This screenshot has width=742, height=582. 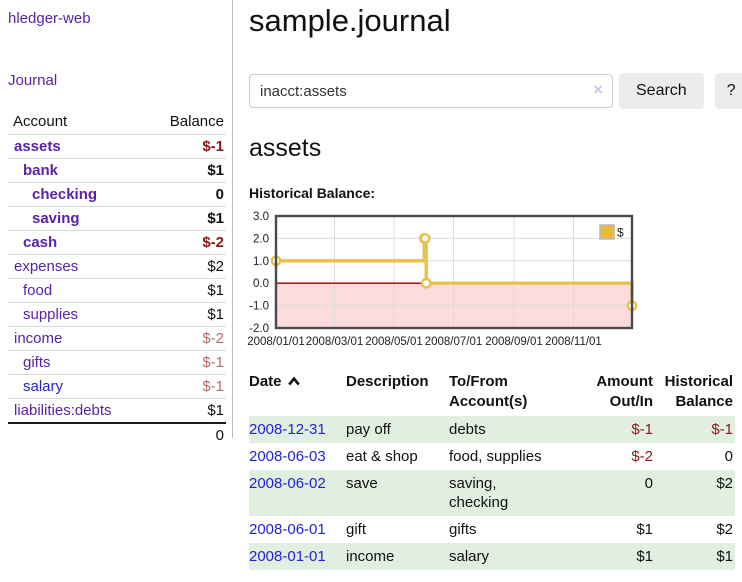 What do you see at coordinates (117, 410) in the screenshot?
I see `account-row: liabilities:debts $1` at bounding box center [117, 410].